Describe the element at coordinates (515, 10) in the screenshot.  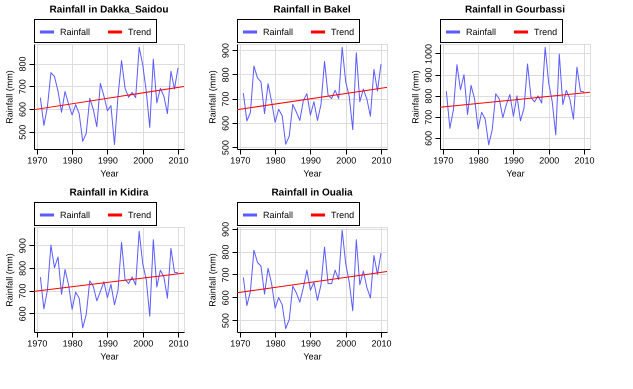
I see `chart-title: Rainfall in Gourbassi` at that location.